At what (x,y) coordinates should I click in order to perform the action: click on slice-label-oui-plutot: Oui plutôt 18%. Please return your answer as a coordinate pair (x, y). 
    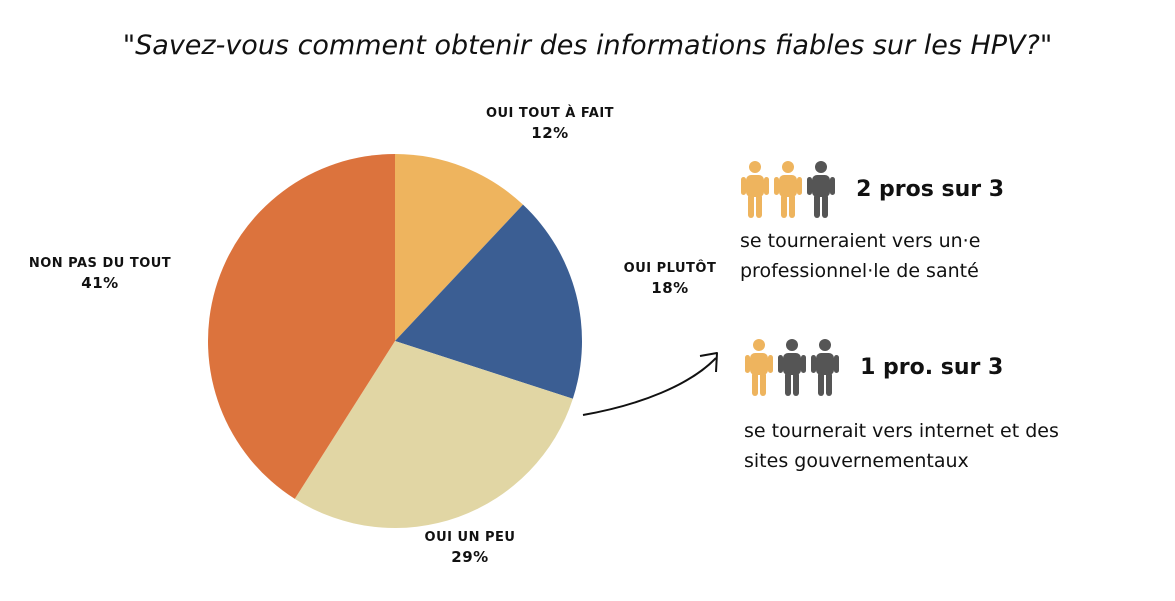
    Looking at the image, I should click on (670, 279).